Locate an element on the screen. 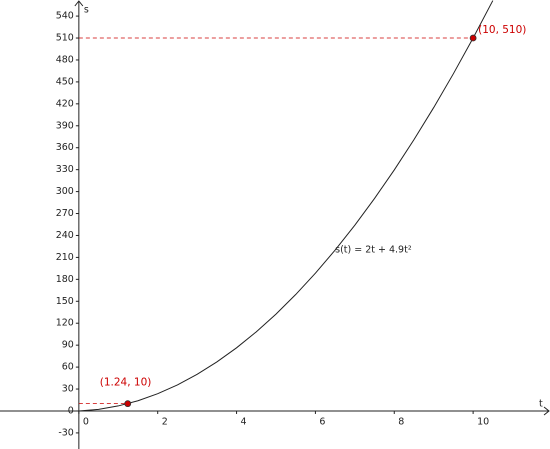  y-axis-arrow is located at coordinates (79, 3).